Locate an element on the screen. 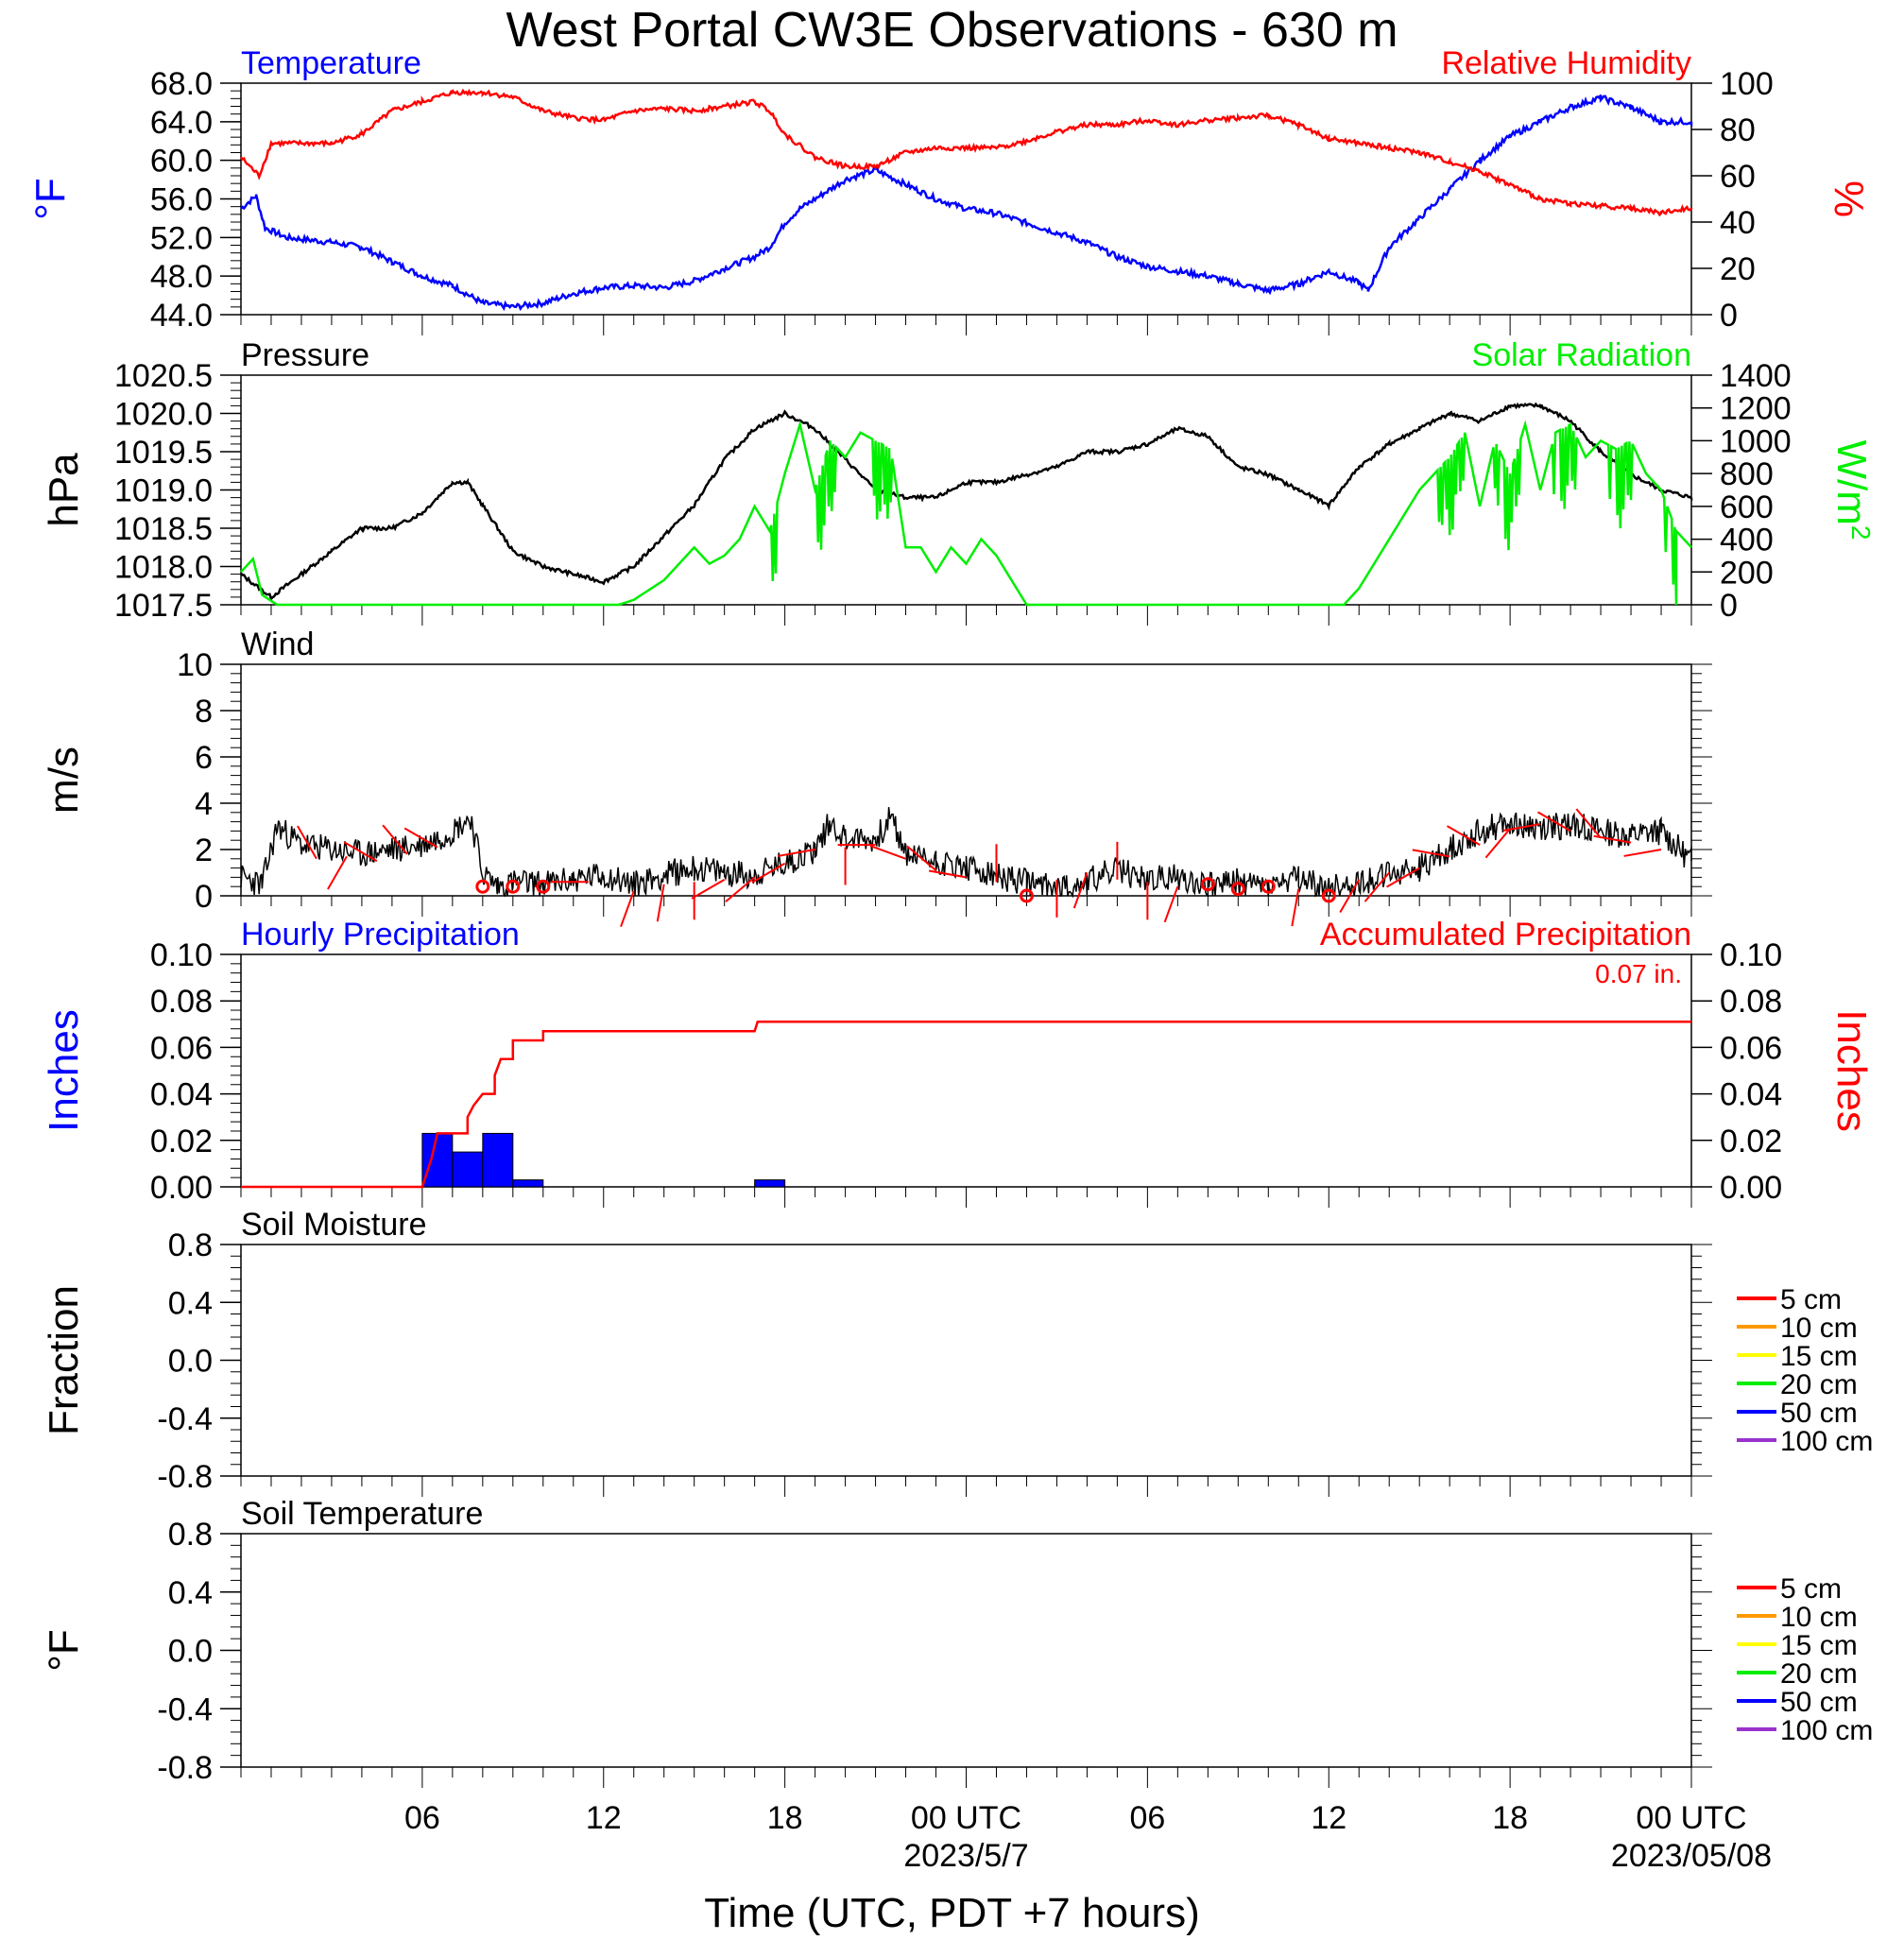  panel-left-title: Temperature is located at coordinates (331, 63).